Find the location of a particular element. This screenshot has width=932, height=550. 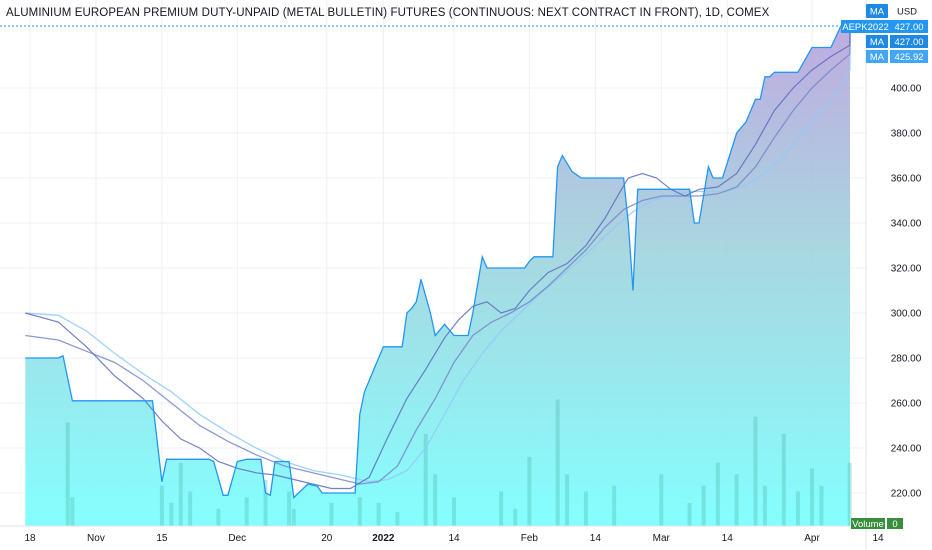

price-badge-ma-1: MA 427.00 is located at coordinates (897, 41).